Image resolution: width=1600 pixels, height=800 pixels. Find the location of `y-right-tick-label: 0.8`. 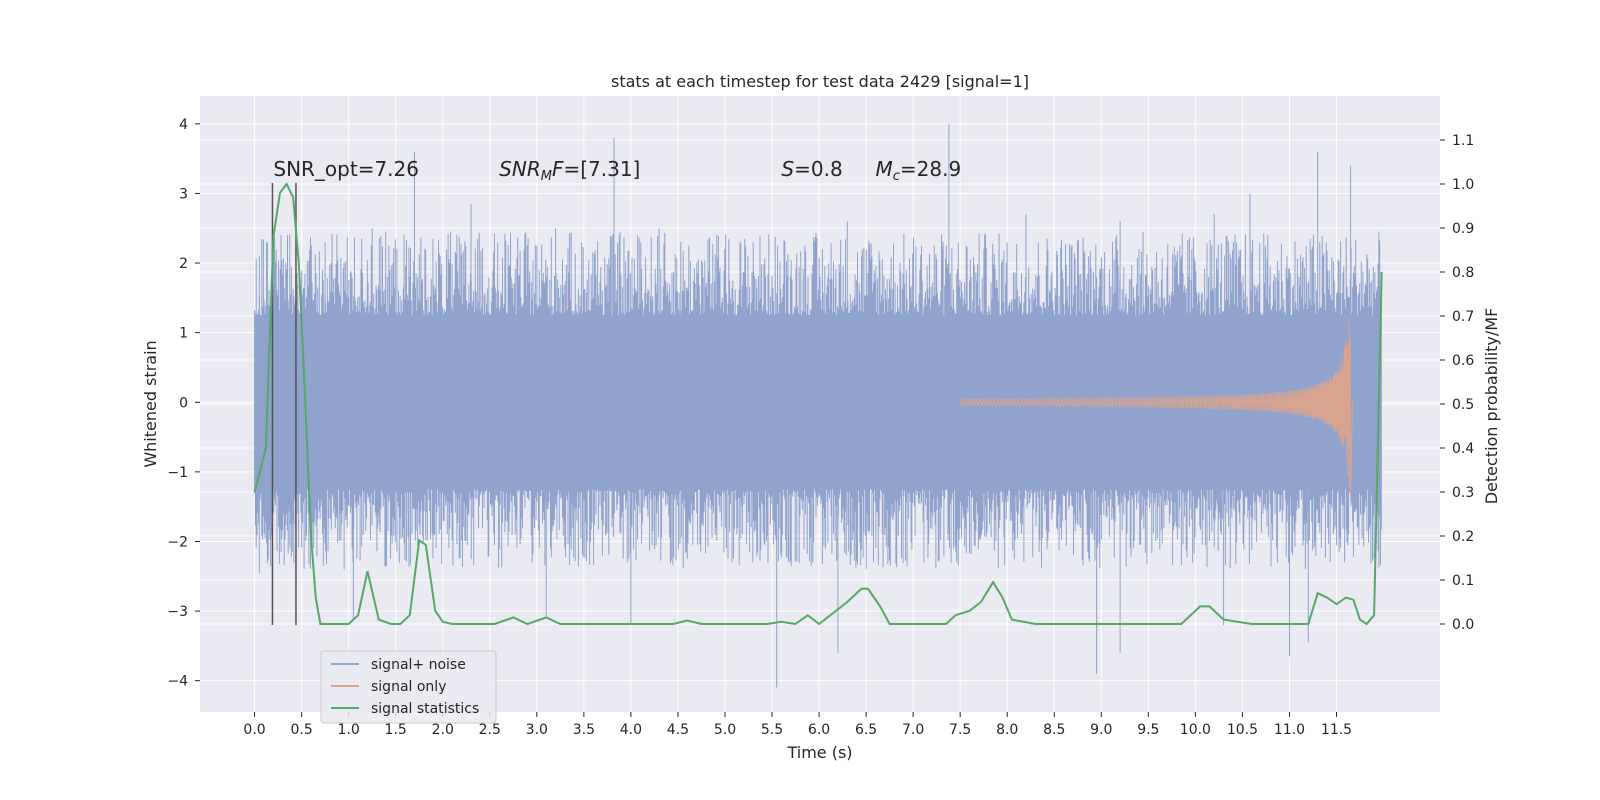

y-right-tick-label: 0.8 is located at coordinates (1463, 273).